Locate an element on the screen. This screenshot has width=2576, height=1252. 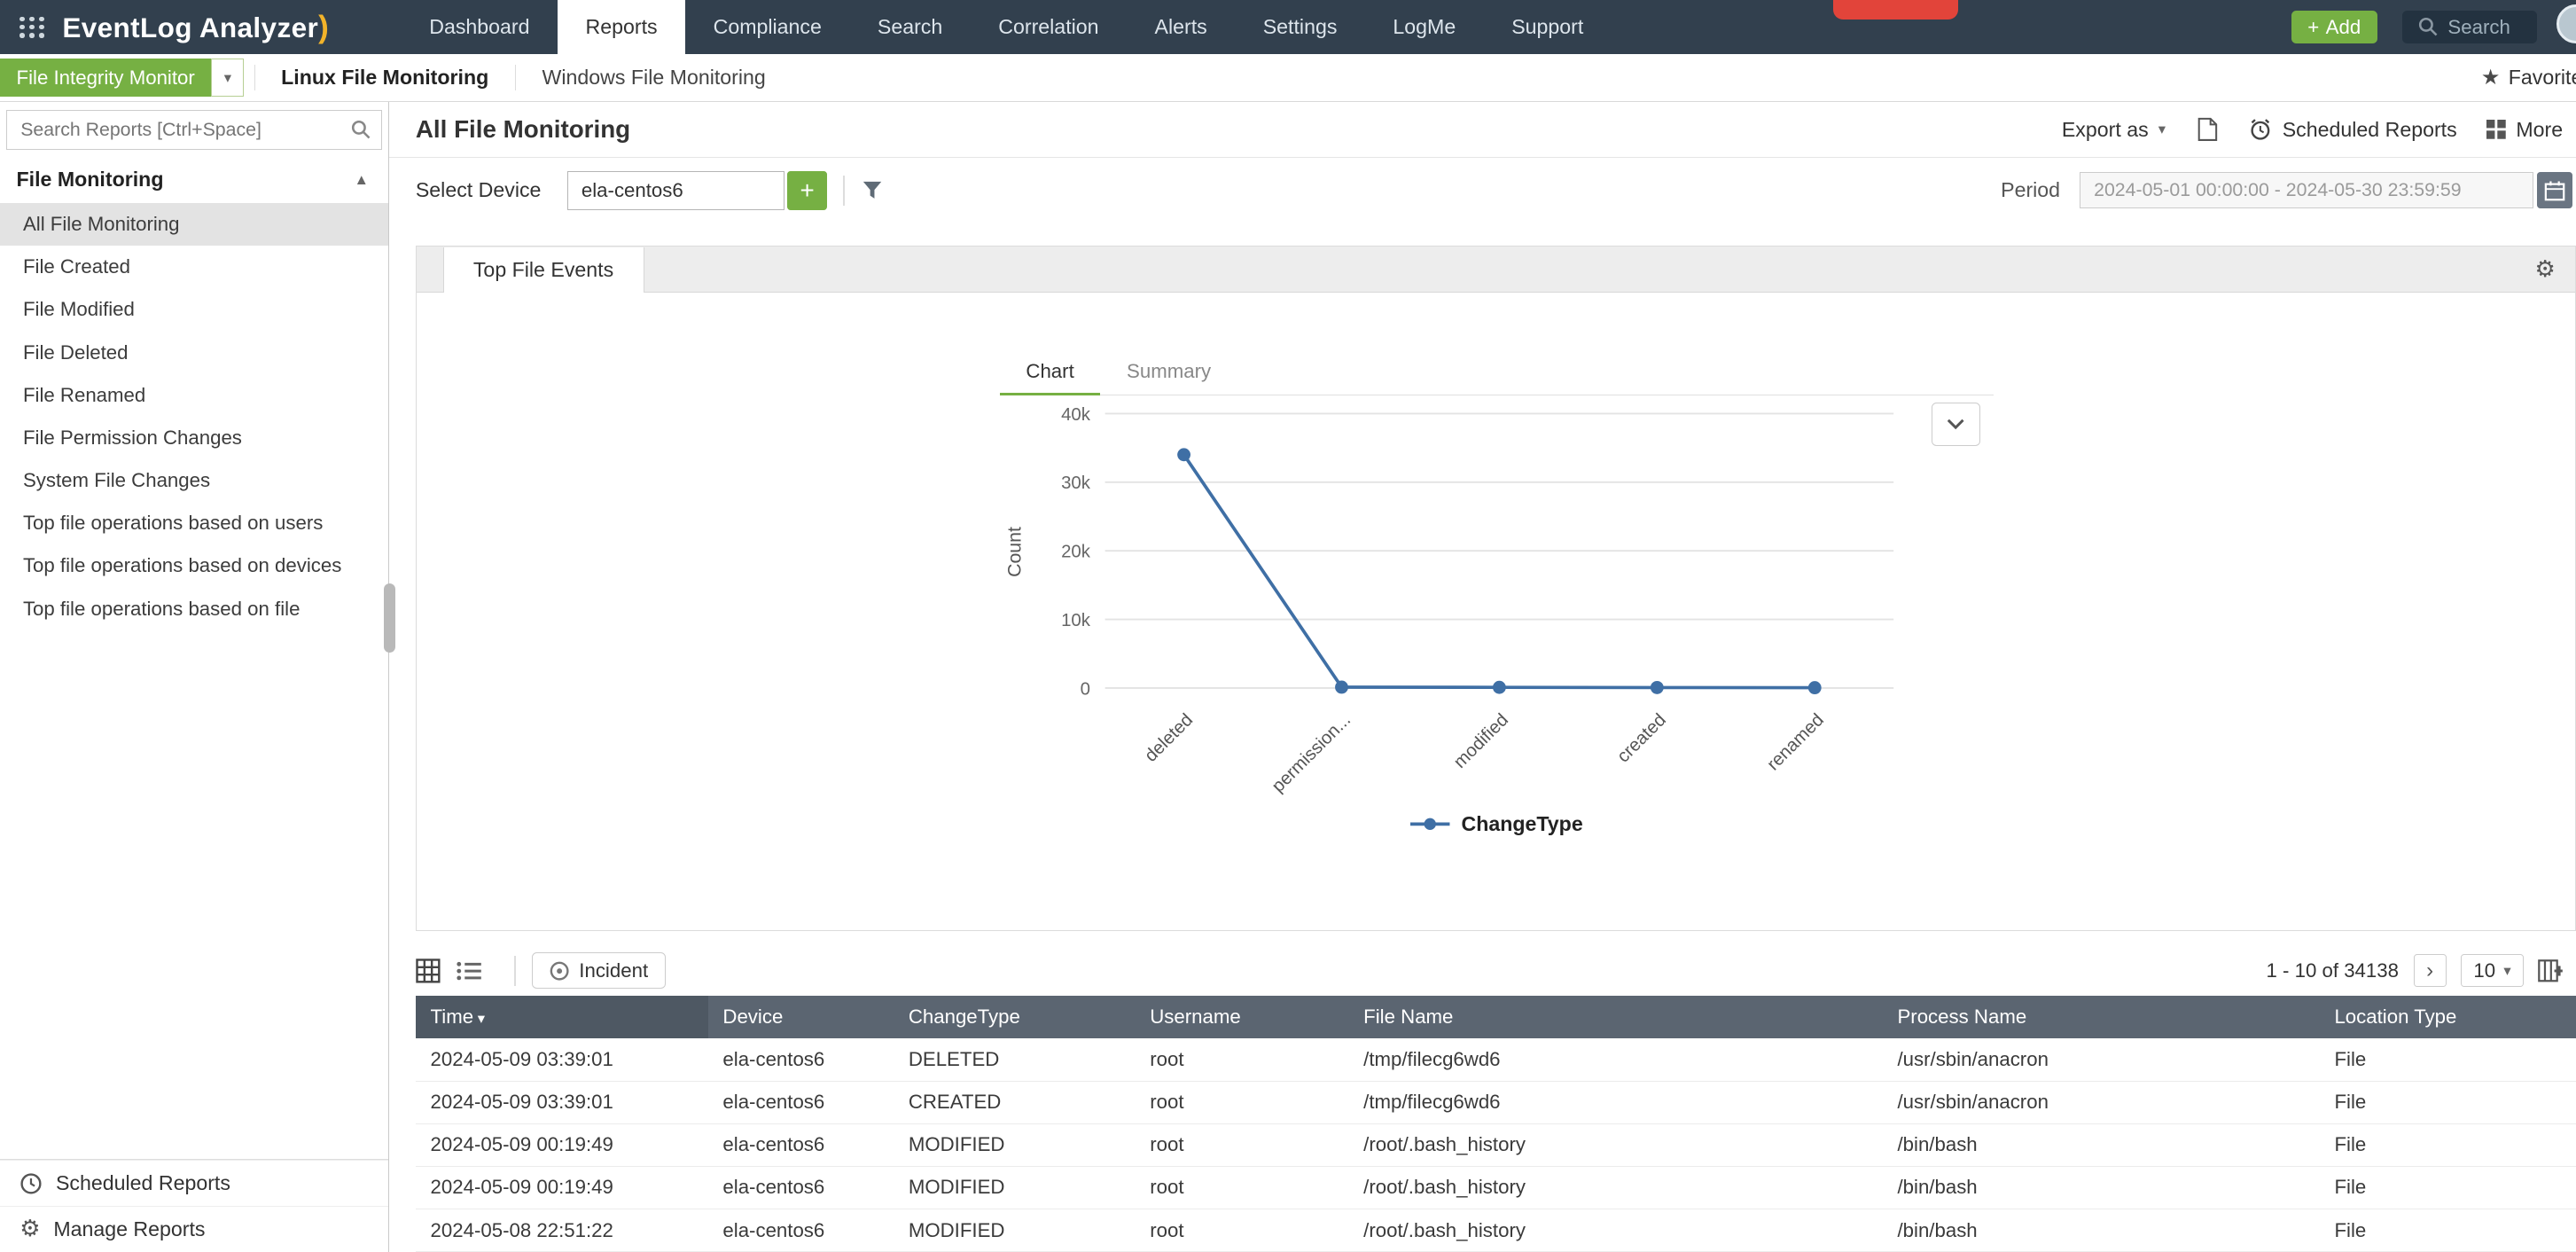
app-logo: EventLog Analyzer) is located at coordinates (195, 28).